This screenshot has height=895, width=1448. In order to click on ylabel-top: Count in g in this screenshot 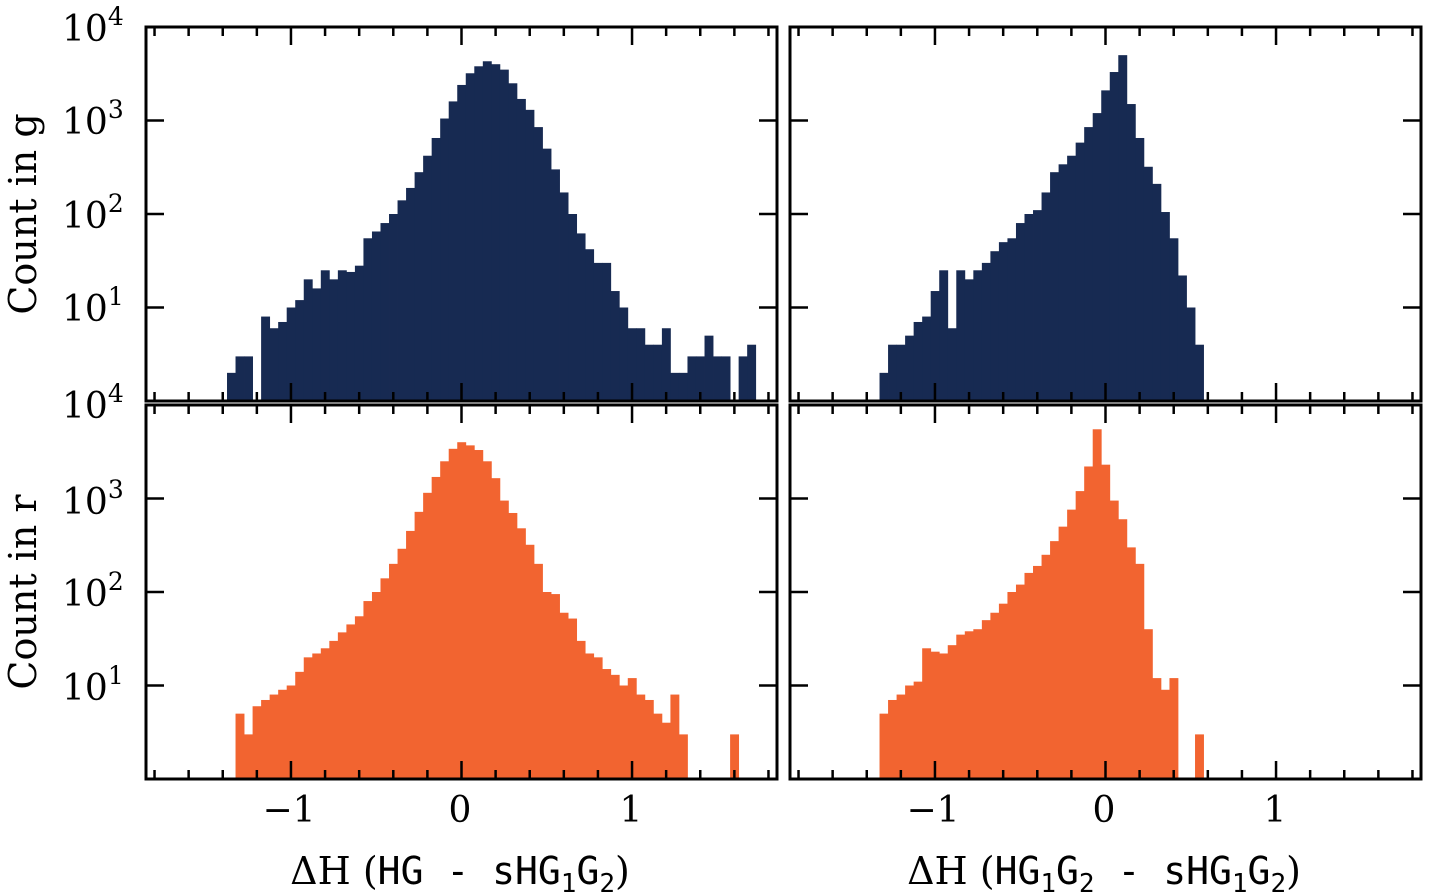, I will do `click(23, 213)`.